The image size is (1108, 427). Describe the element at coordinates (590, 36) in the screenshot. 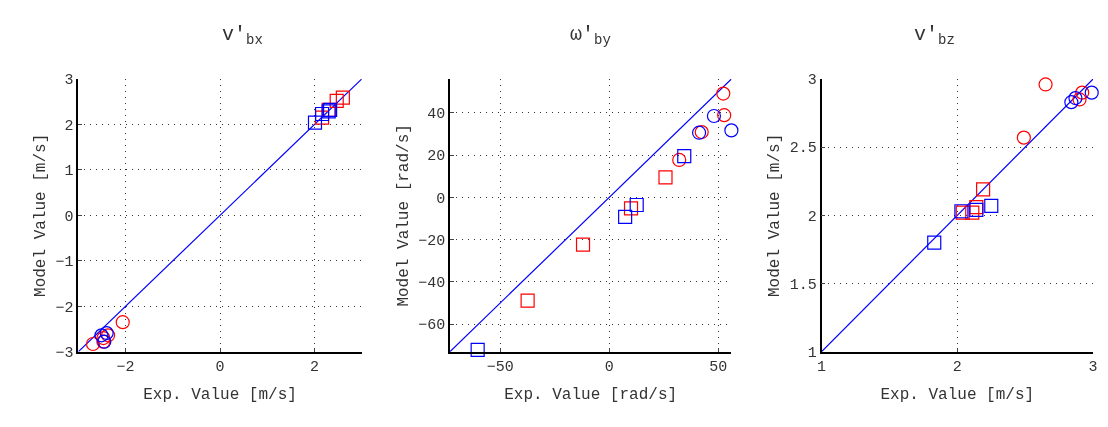

I see `chart-title: ω′$_{by}$` at that location.